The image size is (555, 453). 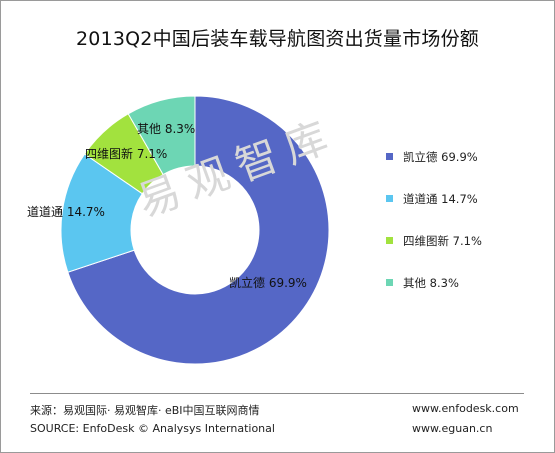 What do you see at coordinates (440, 199) in the screenshot?
I see `legend-label: 道道通 14.7%` at bounding box center [440, 199].